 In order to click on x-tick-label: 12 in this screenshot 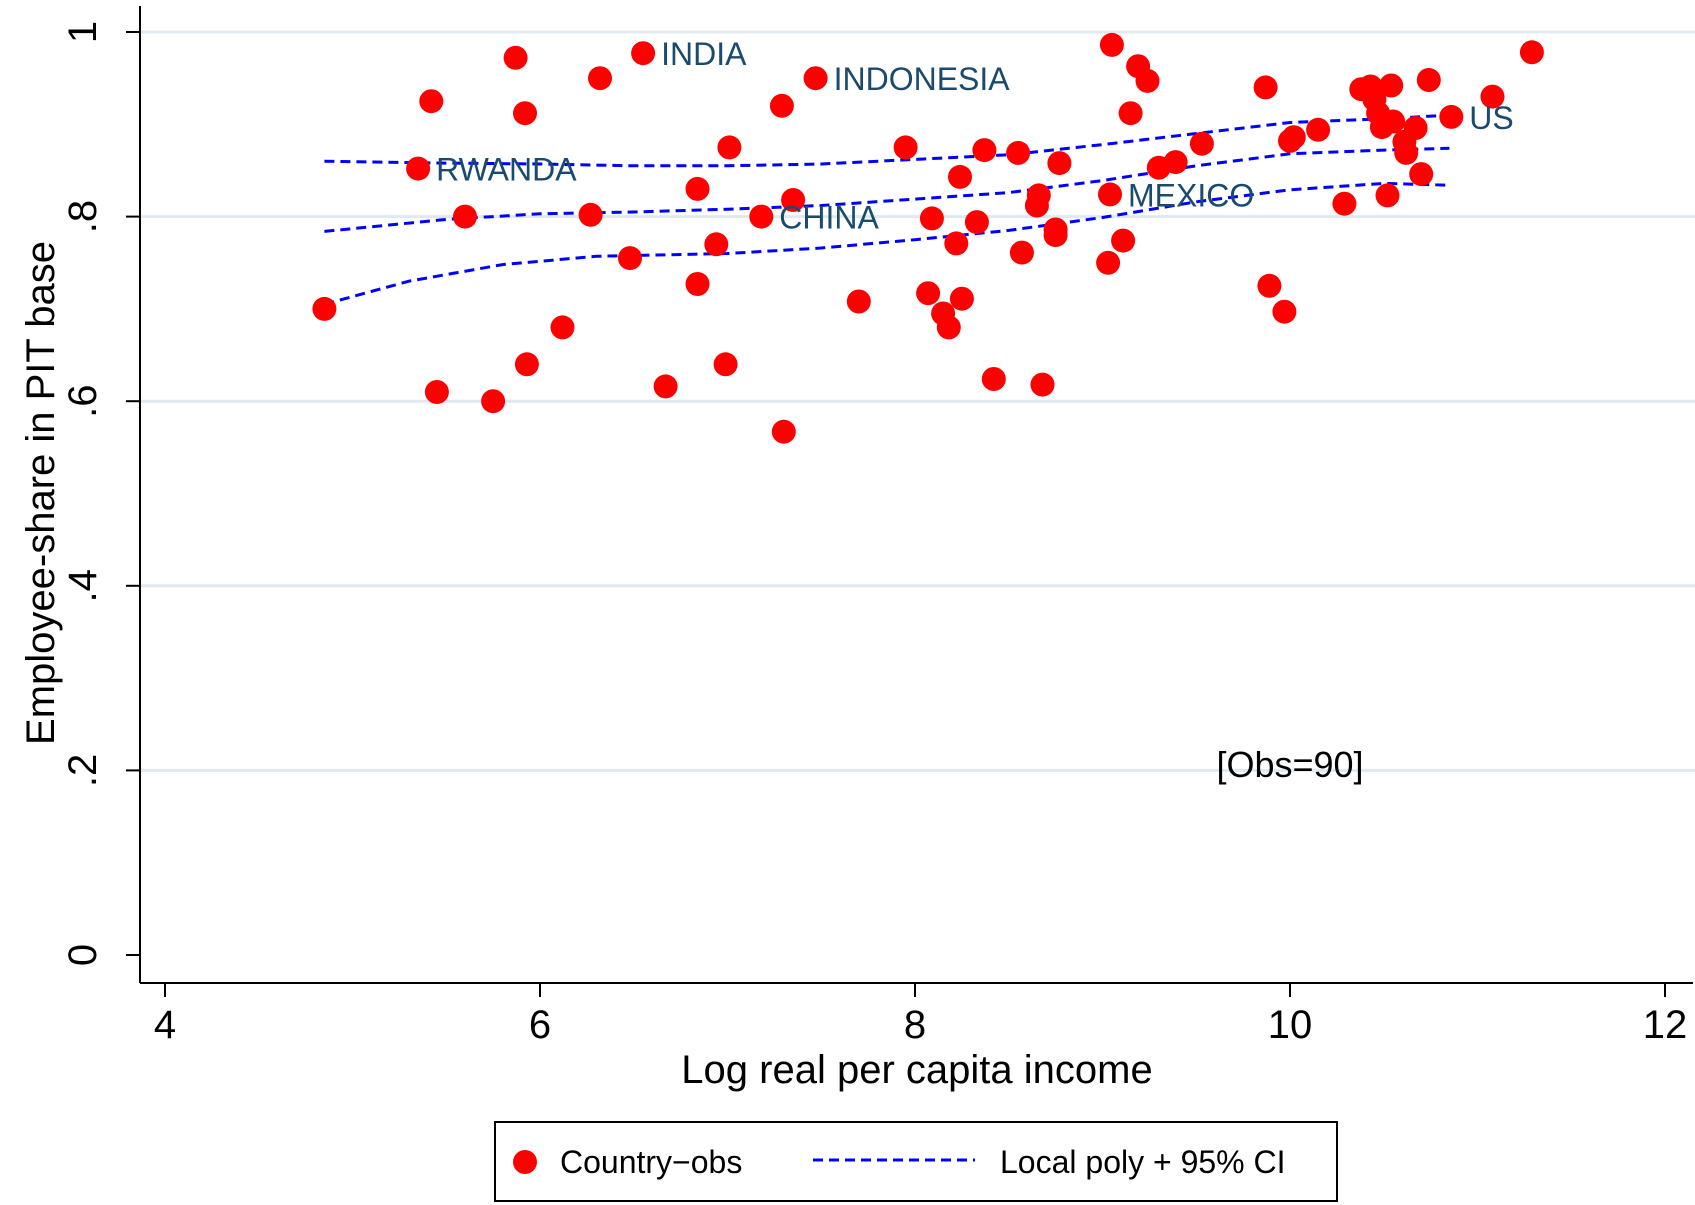, I will do `click(1665, 1025)`.